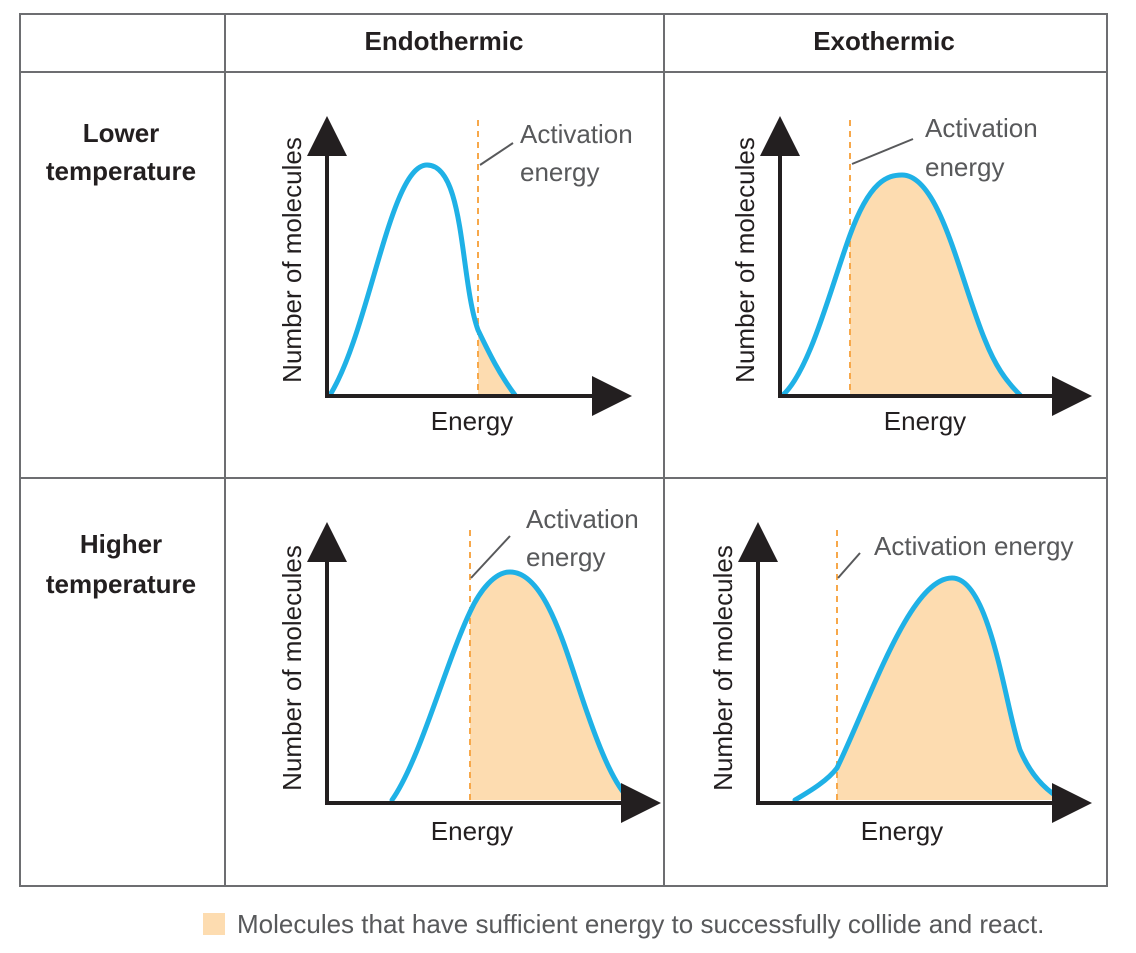 This screenshot has height=953, width=1136. Describe the element at coordinates (121, 544) in the screenshot. I see `row-header-line: Higher` at that location.